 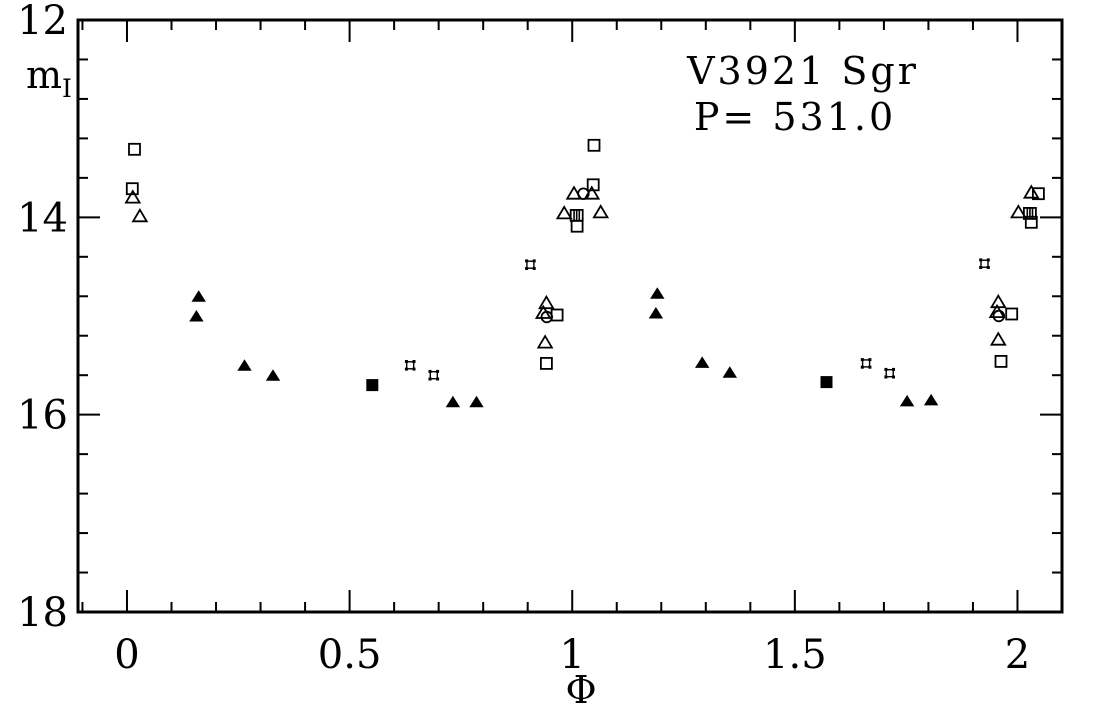 I want to click on series-filled-triangle, so click(x=564, y=347).